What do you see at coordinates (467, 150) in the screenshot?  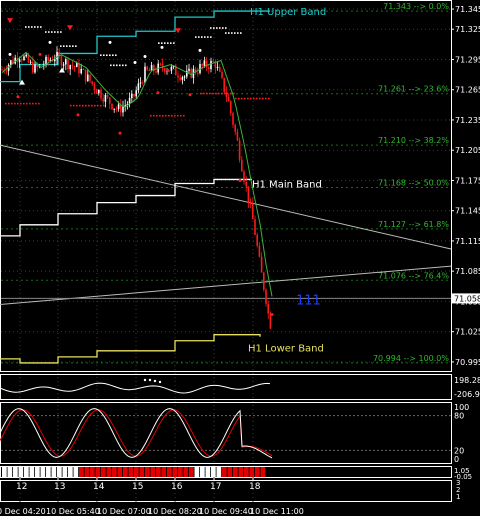 I see `price-tick-label-5: 71.205` at bounding box center [467, 150].